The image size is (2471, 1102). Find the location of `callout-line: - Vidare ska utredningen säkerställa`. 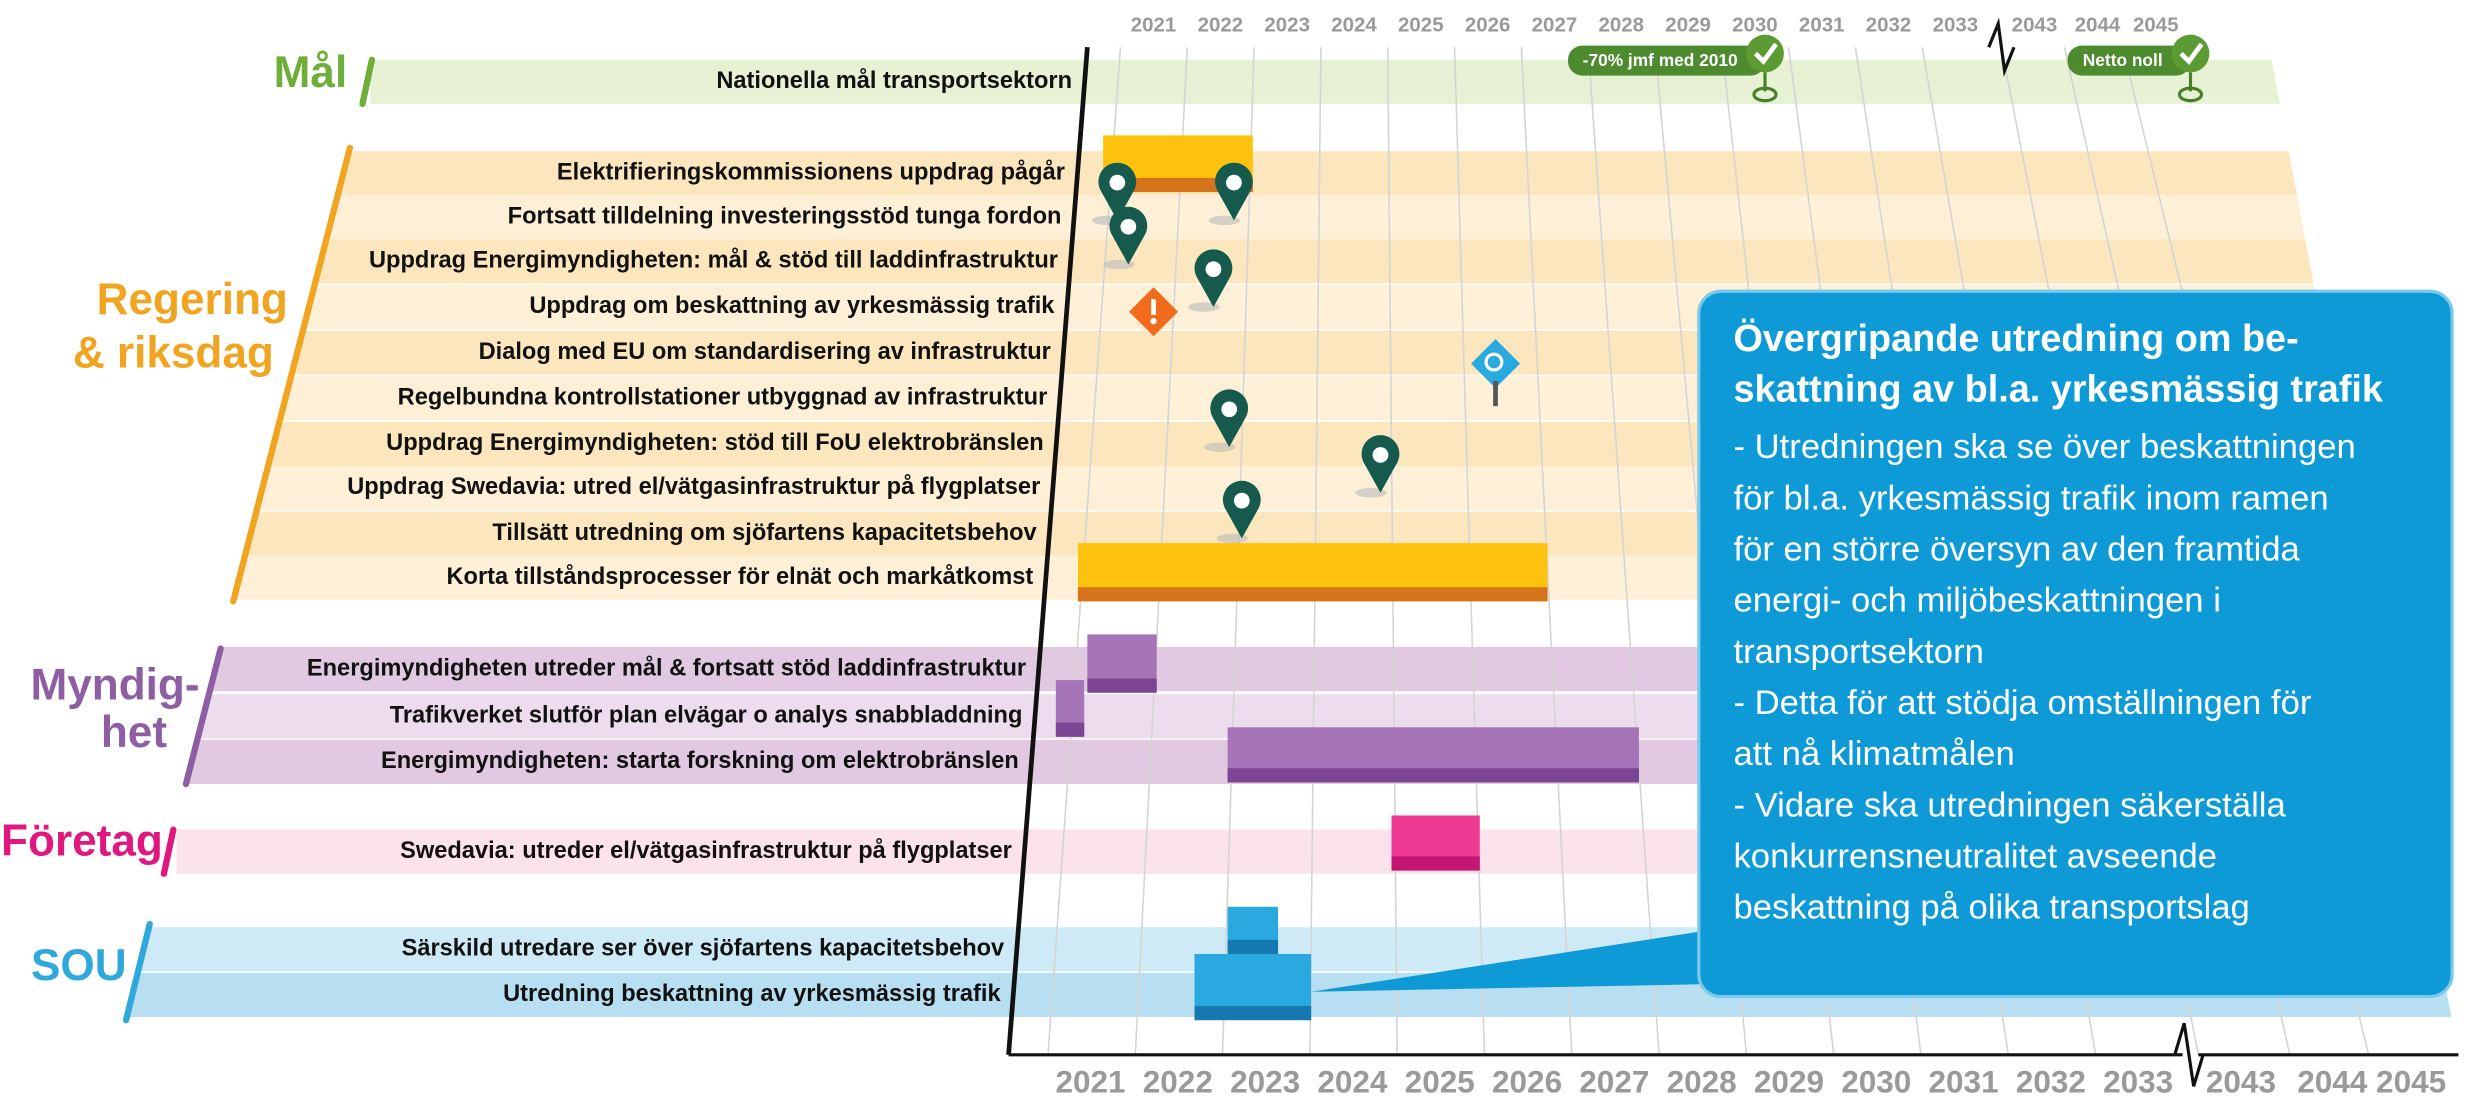

callout-line: - Vidare ska utredningen säkerställa is located at coordinates (2009, 805).